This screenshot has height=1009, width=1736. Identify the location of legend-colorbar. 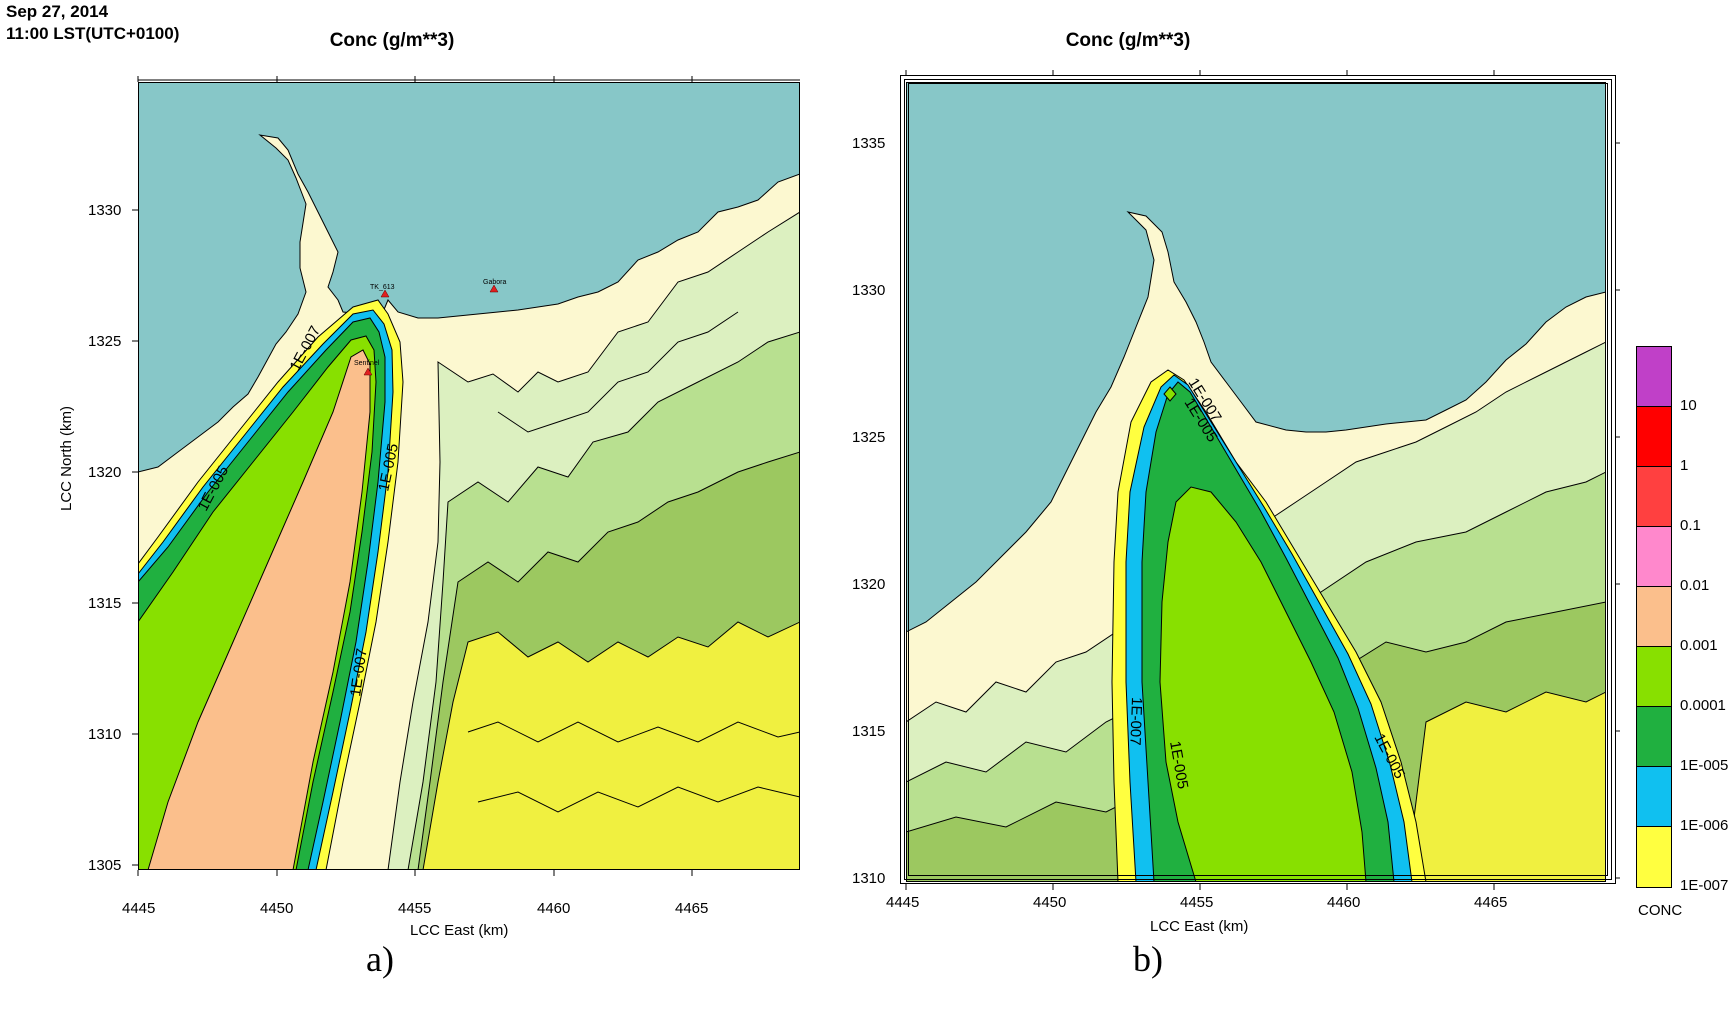
(1654, 617).